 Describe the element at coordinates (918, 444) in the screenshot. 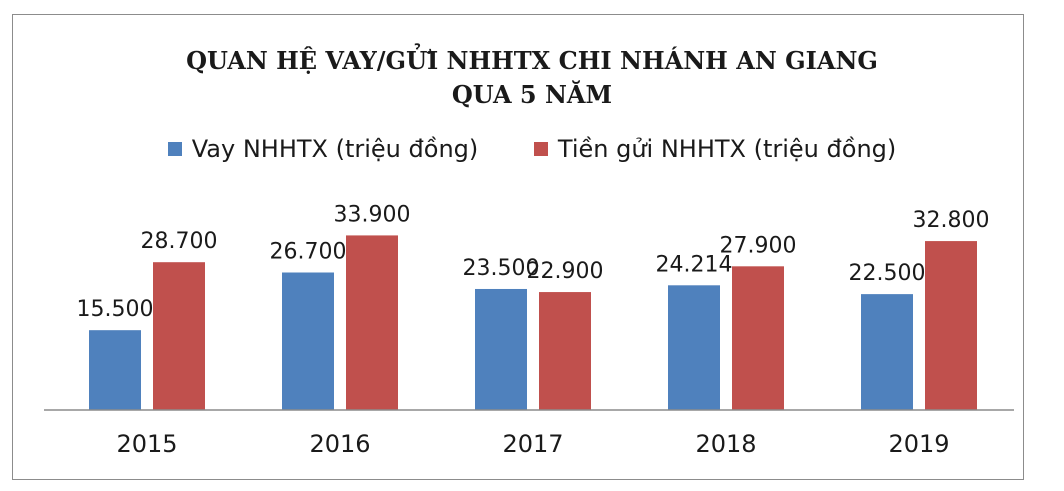

I see `x-tick-label-2019: 2019` at that location.